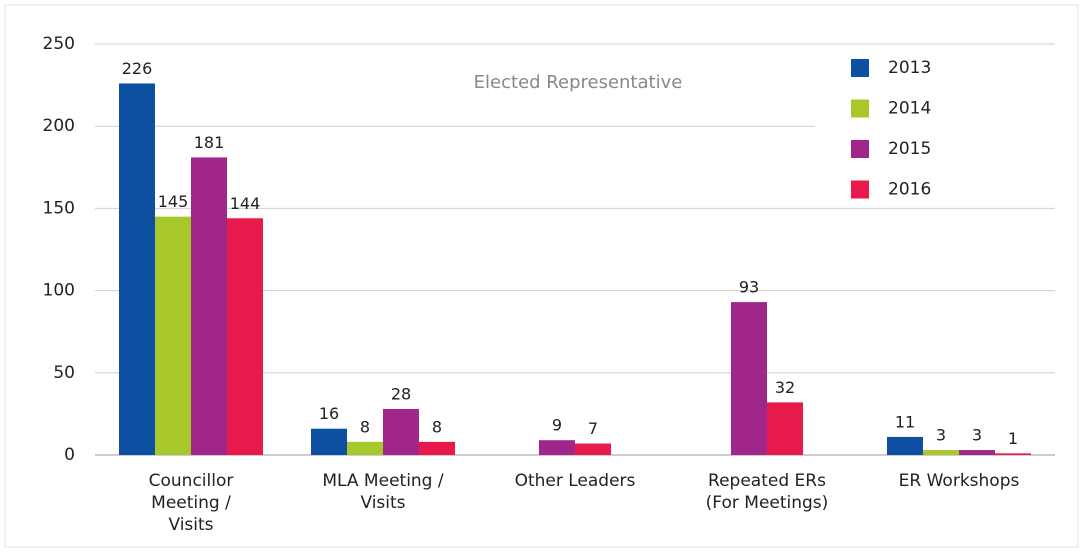  I want to click on value-label: 16, so click(329, 413).